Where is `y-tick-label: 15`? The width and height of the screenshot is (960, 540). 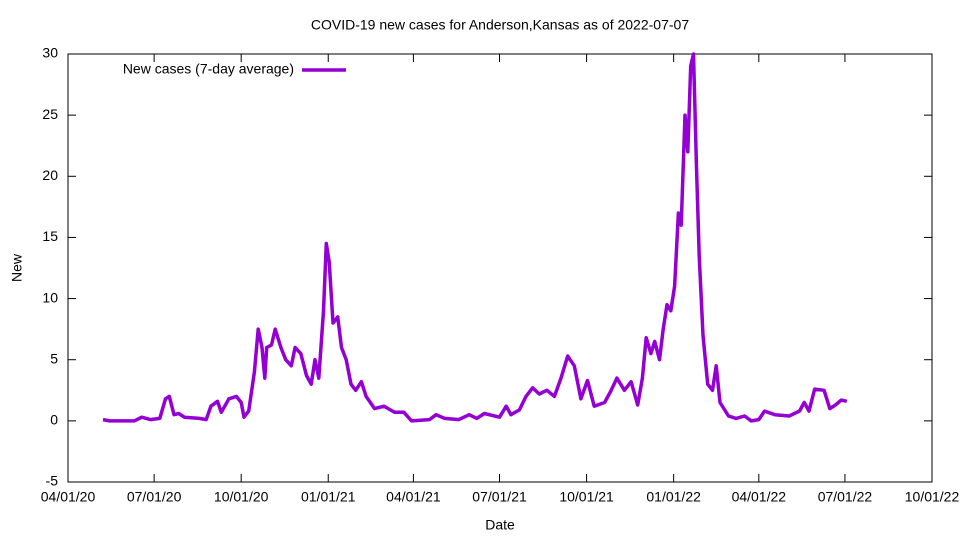 y-tick-label: 15 is located at coordinates (50, 236).